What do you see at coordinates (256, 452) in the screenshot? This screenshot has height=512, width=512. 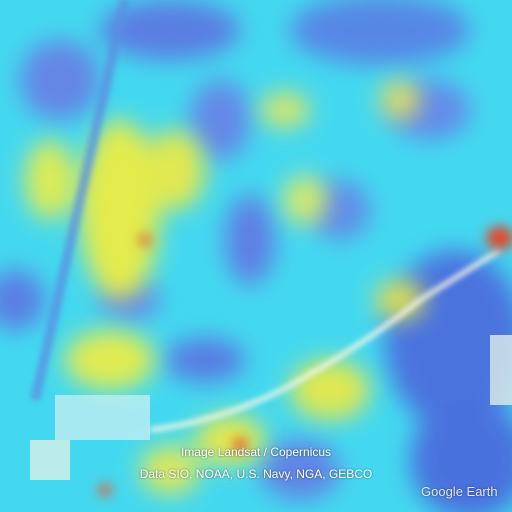 I see `attribution-imagery: Image Landsat / Copernicus` at bounding box center [256, 452].